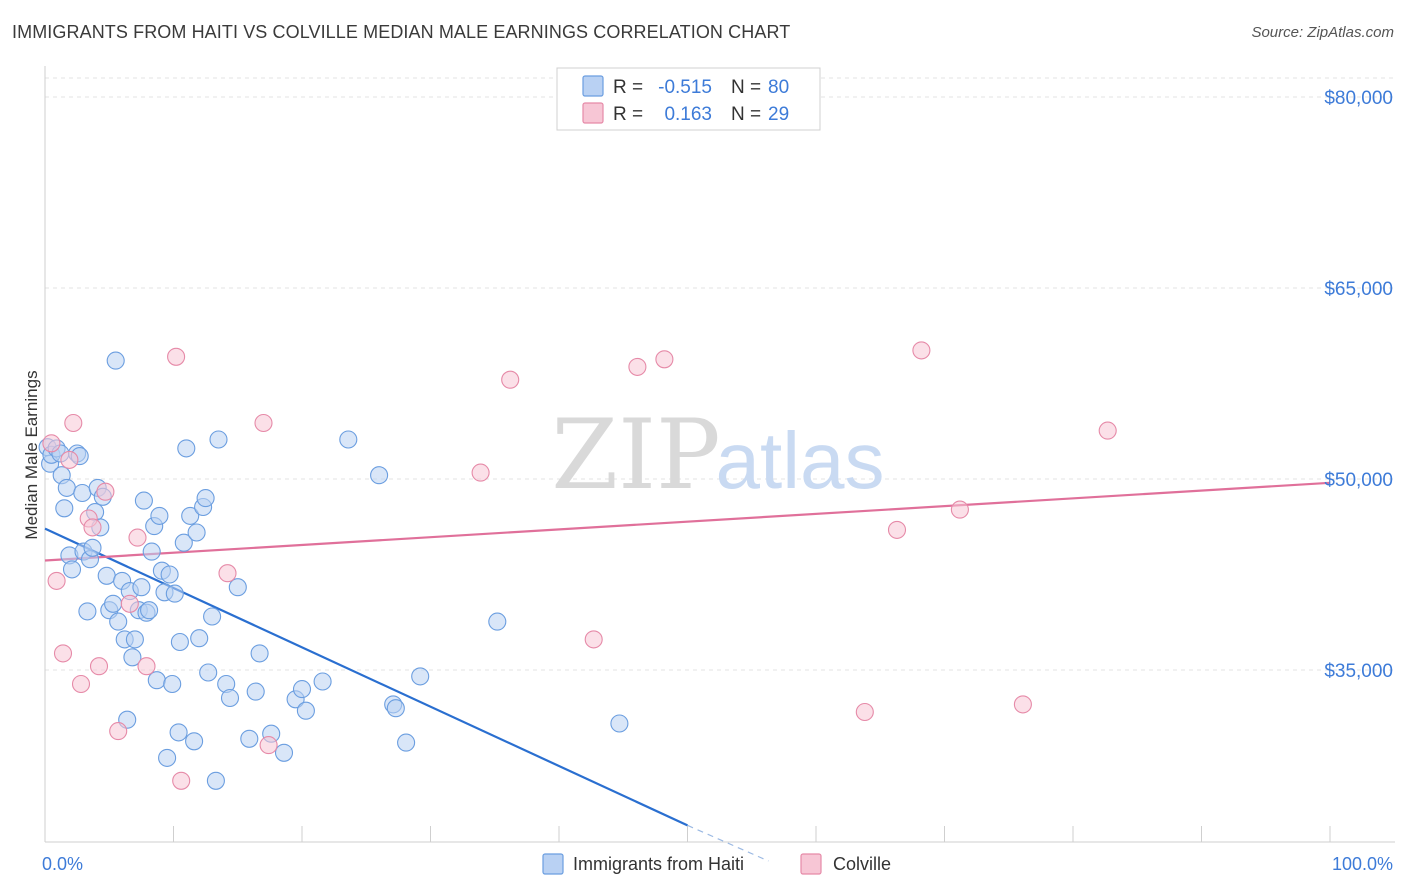  Describe the element at coordinates (62, 864) in the screenshot. I see `x-tick-label-0: 0.0%` at that location.